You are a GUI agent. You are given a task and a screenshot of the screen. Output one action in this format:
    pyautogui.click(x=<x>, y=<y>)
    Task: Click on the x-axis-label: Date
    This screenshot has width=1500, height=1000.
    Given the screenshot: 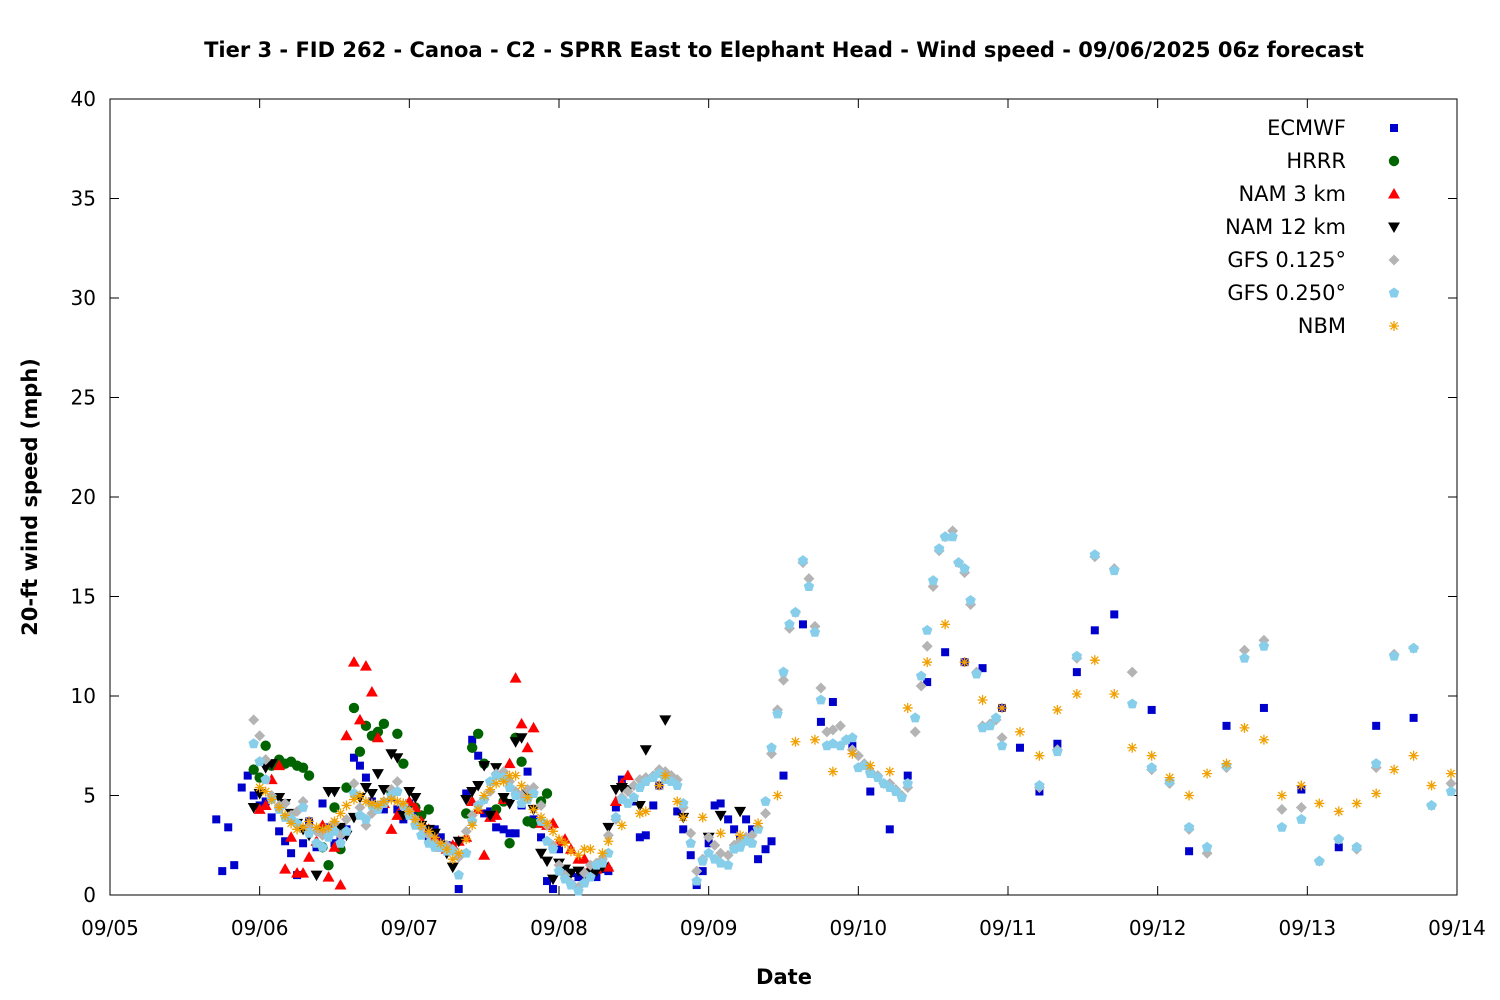 What is the action you would take?
    pyautogui.click(x=784, y=977)
    